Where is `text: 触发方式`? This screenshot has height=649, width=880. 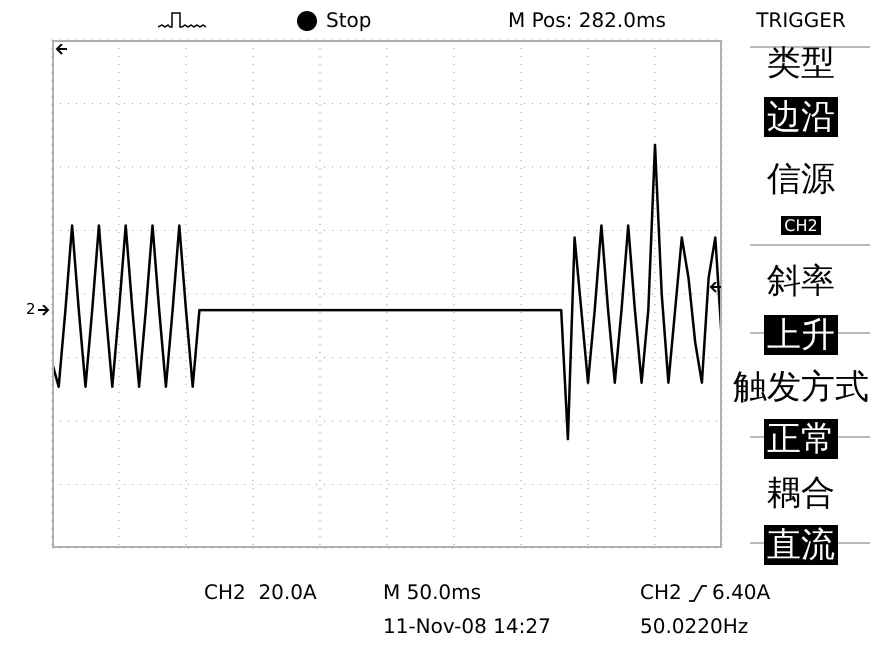
text: 触发方式 is located at coordinates (801, 387).